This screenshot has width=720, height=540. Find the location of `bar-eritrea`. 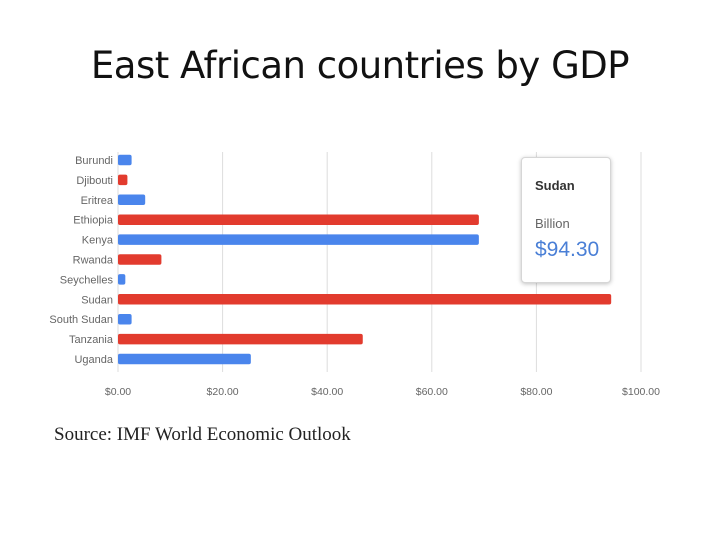

bar-eritrea is located at coordinates (132, 200).